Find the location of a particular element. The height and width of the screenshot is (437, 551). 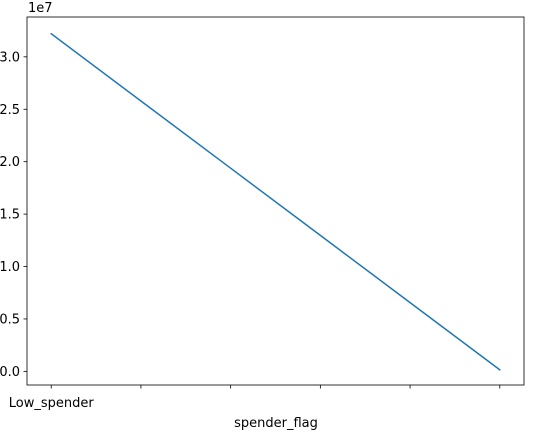

x-tick-label: Low_spender is located at coordinates (52, 403).